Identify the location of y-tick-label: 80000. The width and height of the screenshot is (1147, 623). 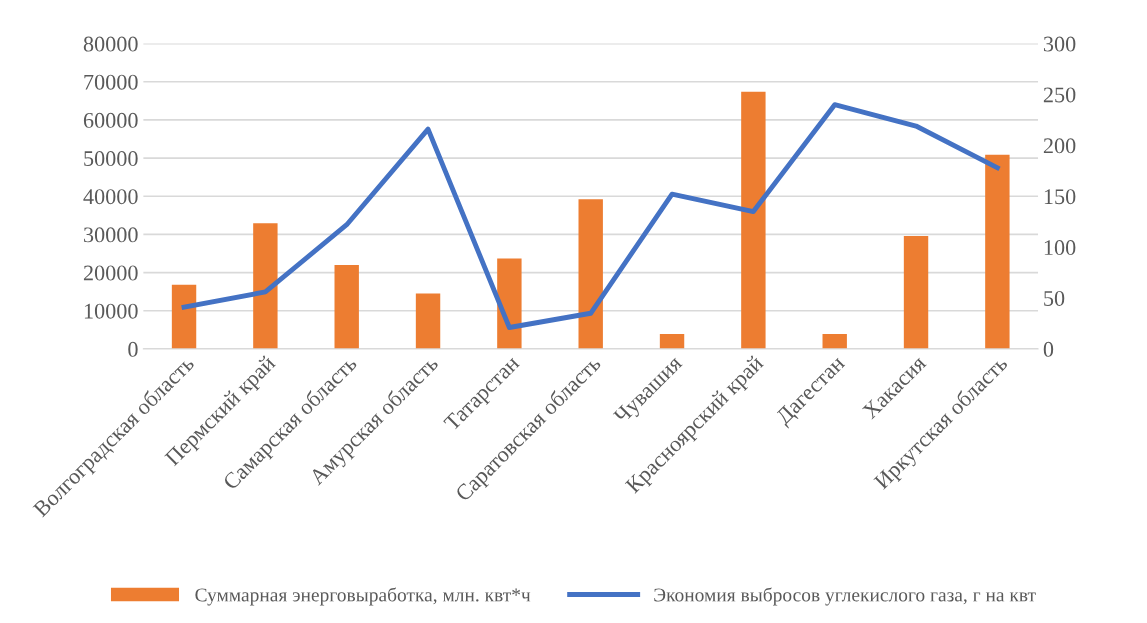
(110, 44).